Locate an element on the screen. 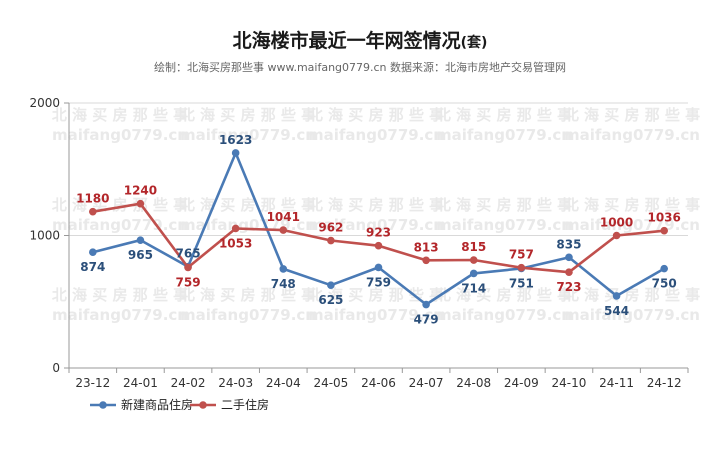 The height and width of the screenshot is (460, 720). legend-label-second-hand: 二手住房 is located at coordinates (245, 404).